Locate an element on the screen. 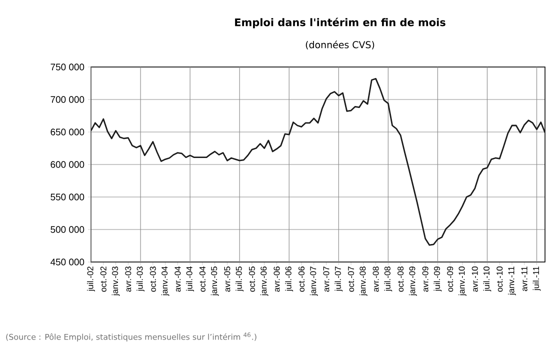 The width and height of the screenshot is (553, 349). x-tick-label: juil.-06 is located at coordinates (289, 279).